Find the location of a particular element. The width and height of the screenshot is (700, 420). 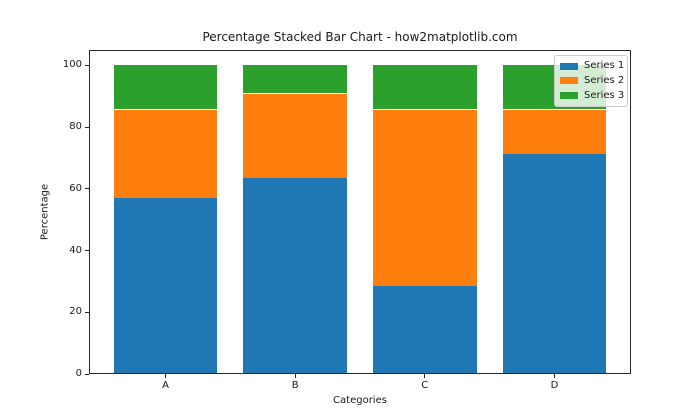

x-tick-mark-B is located at coordinates (295, 376).